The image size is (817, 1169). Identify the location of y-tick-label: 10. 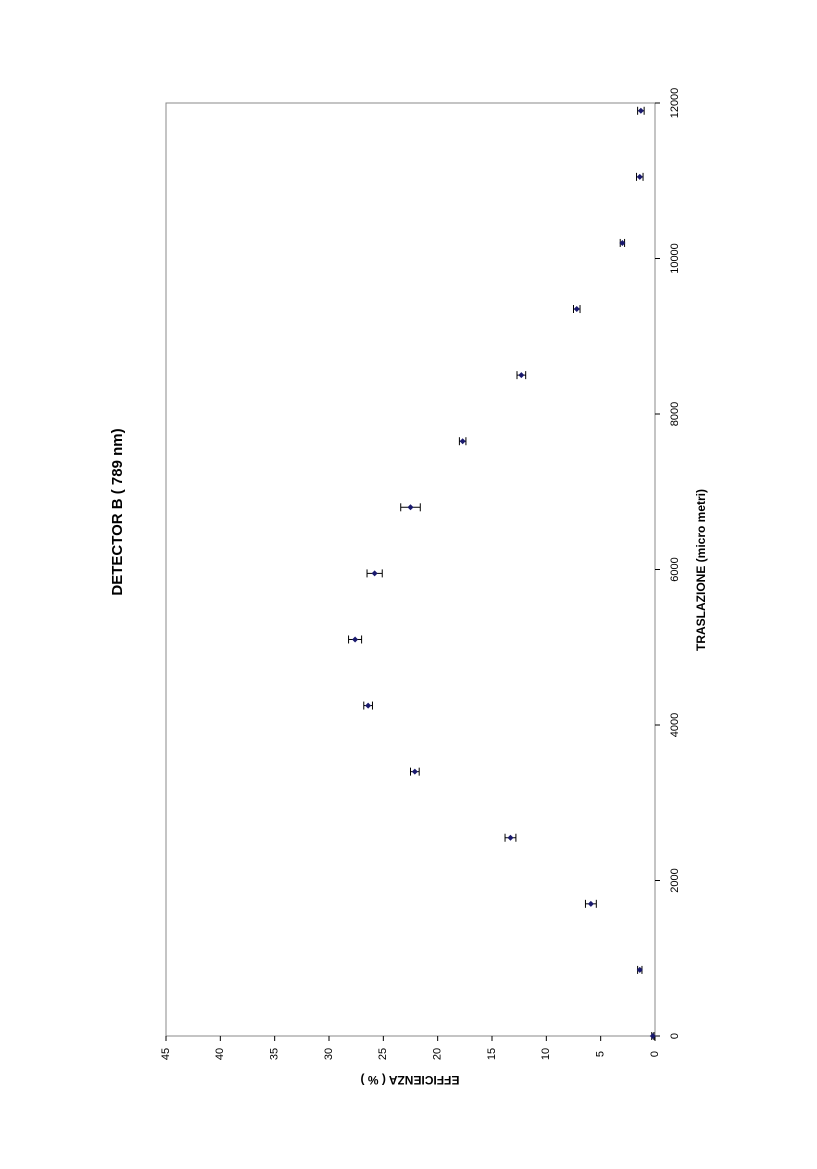
(546, 1054).